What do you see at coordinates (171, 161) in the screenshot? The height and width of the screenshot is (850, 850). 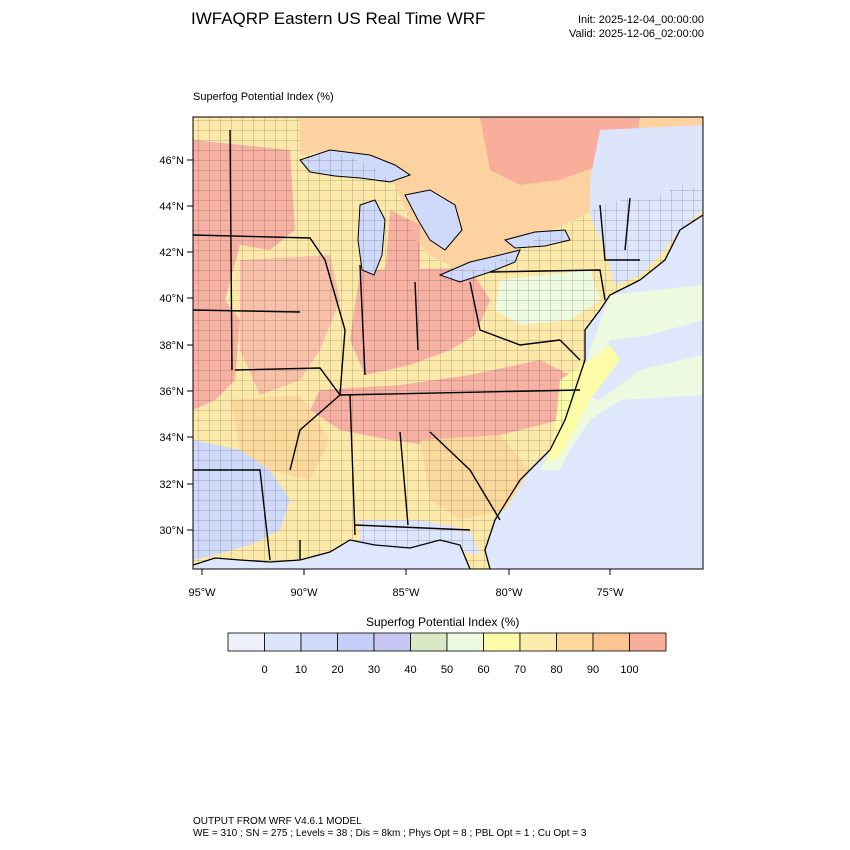 I see `lat-label-46: 46°N` at bounding box center [171, 161].